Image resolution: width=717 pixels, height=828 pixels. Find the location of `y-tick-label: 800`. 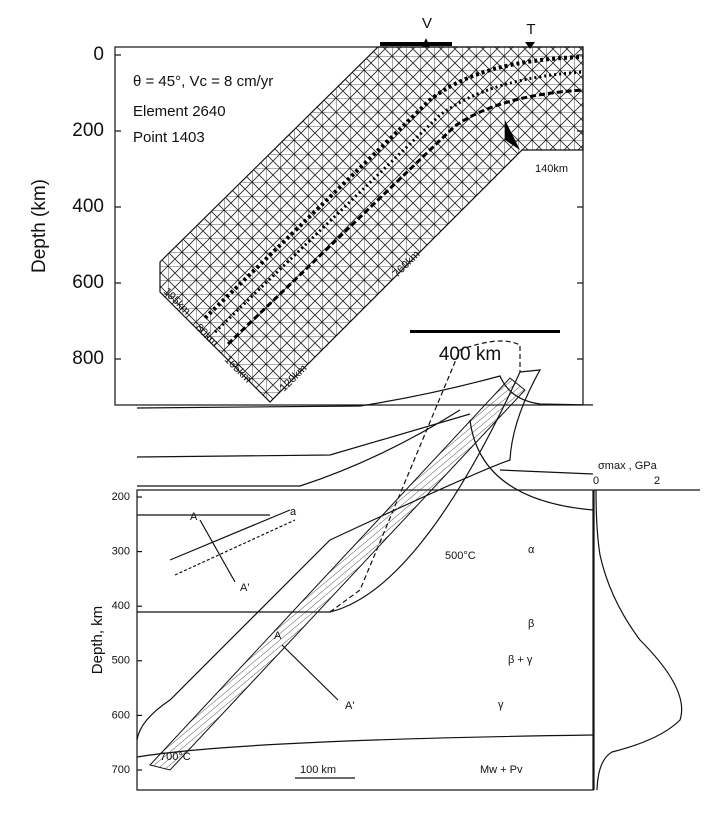

y-tick-label: 800 is located at coordinates (88, 358).